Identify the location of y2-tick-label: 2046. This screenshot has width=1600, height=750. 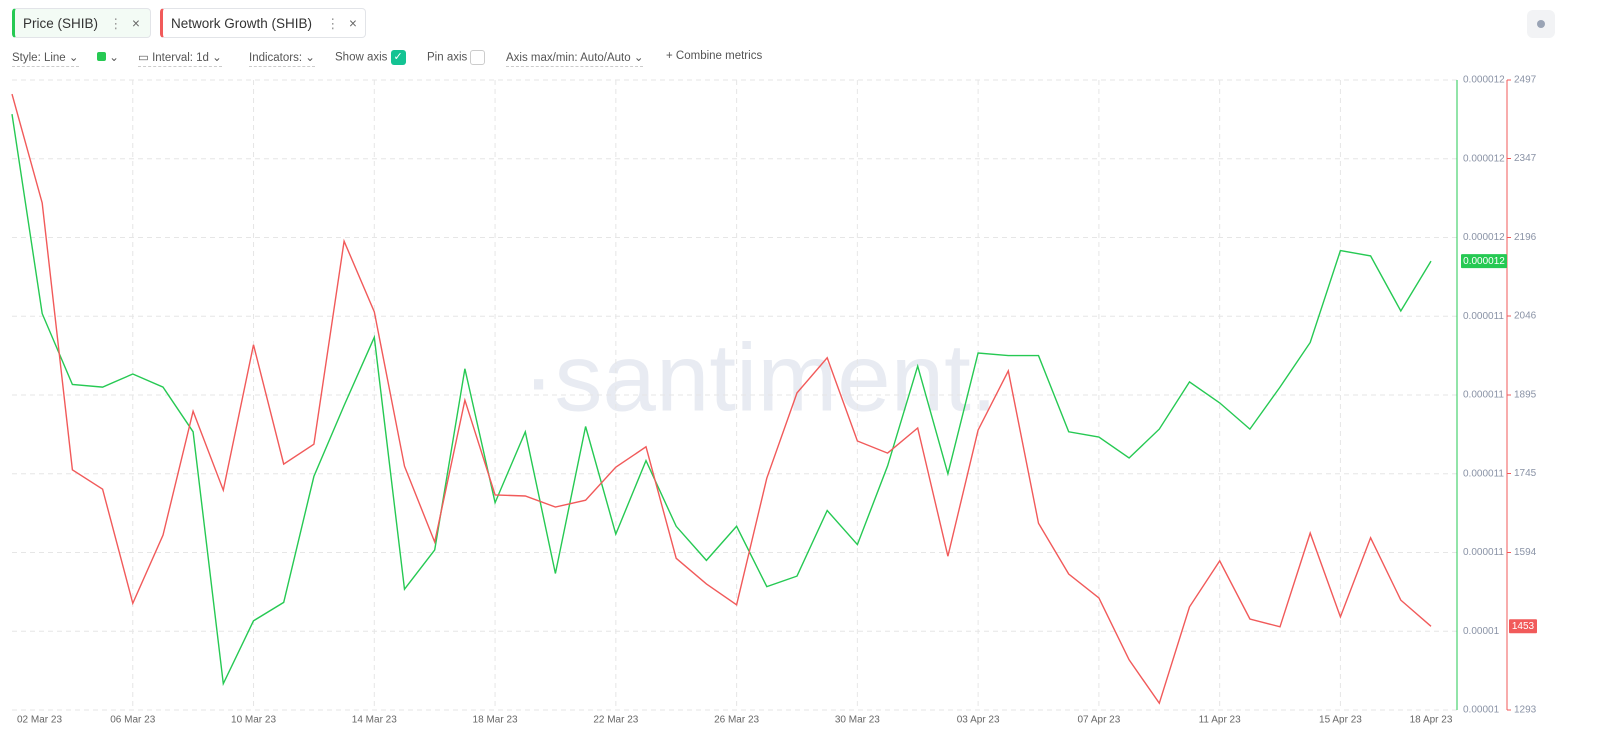
(1525, 316).